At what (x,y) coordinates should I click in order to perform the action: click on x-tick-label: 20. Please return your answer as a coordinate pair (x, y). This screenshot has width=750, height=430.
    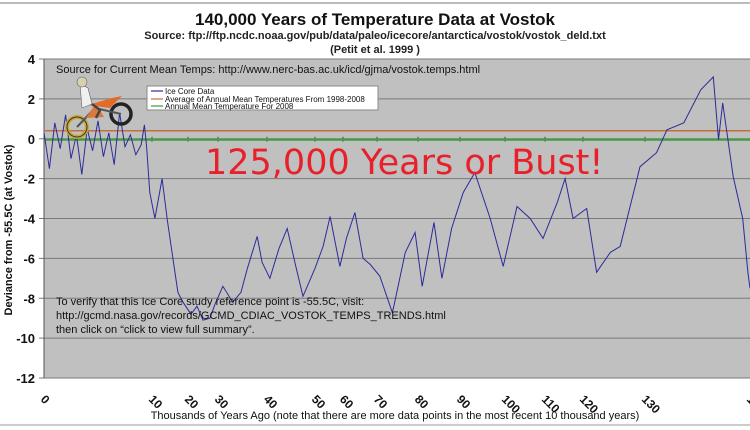
    Looking at the image, I should click on (192, 402).